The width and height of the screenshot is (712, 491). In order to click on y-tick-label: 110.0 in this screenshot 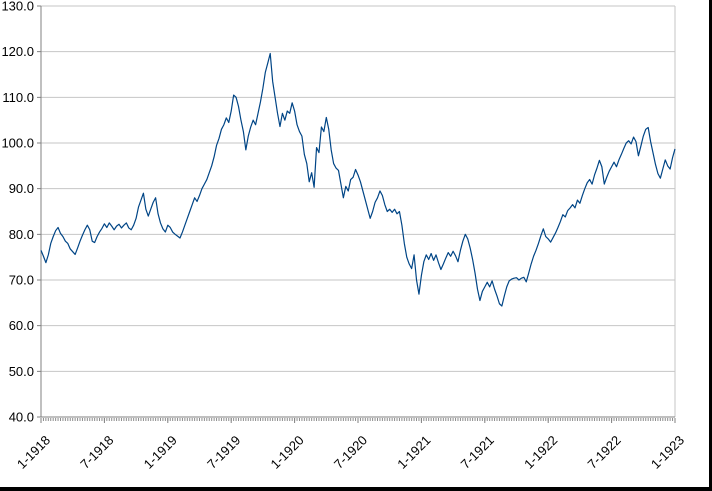, I will do `click(18, 97)`.